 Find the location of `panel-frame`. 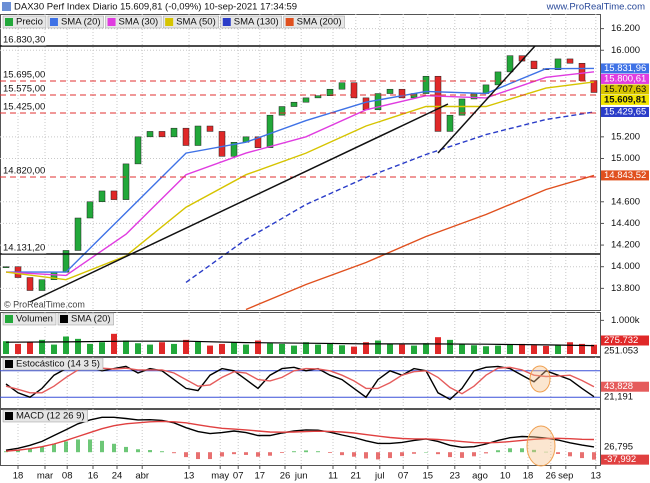

panel-frame is located at coordinates (300, 334).